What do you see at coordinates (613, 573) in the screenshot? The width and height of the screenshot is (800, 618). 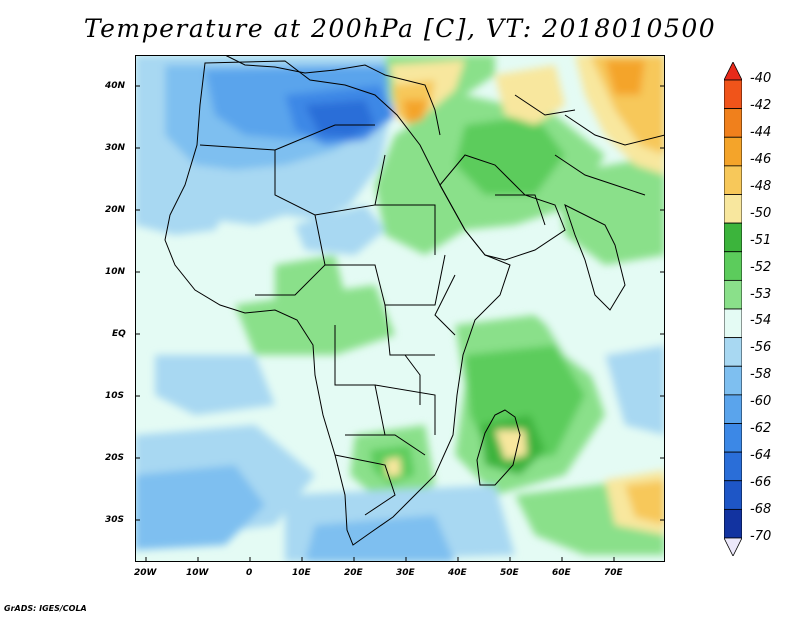 I see `lon-label-70e: 70E` at bounding box center [613, 573].